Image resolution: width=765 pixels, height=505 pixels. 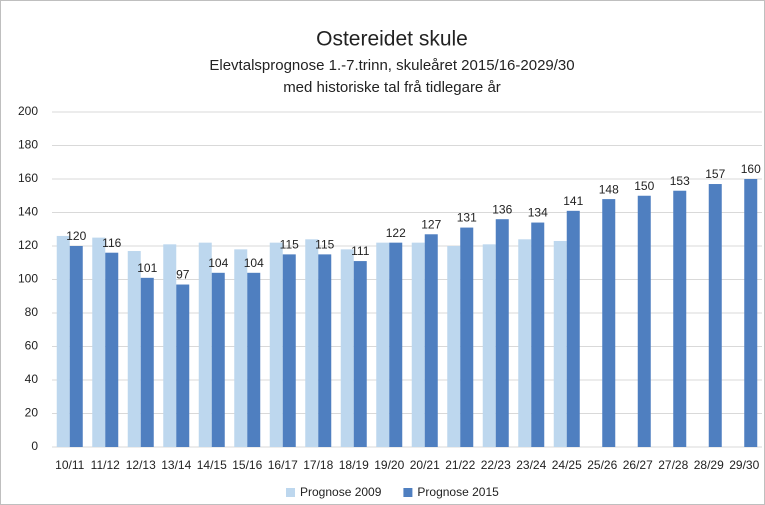 What do you see at coordinates (458, 492) in the screenshot?
I see `legend-label: Prognose 2015` at bounding box center [458, 492].